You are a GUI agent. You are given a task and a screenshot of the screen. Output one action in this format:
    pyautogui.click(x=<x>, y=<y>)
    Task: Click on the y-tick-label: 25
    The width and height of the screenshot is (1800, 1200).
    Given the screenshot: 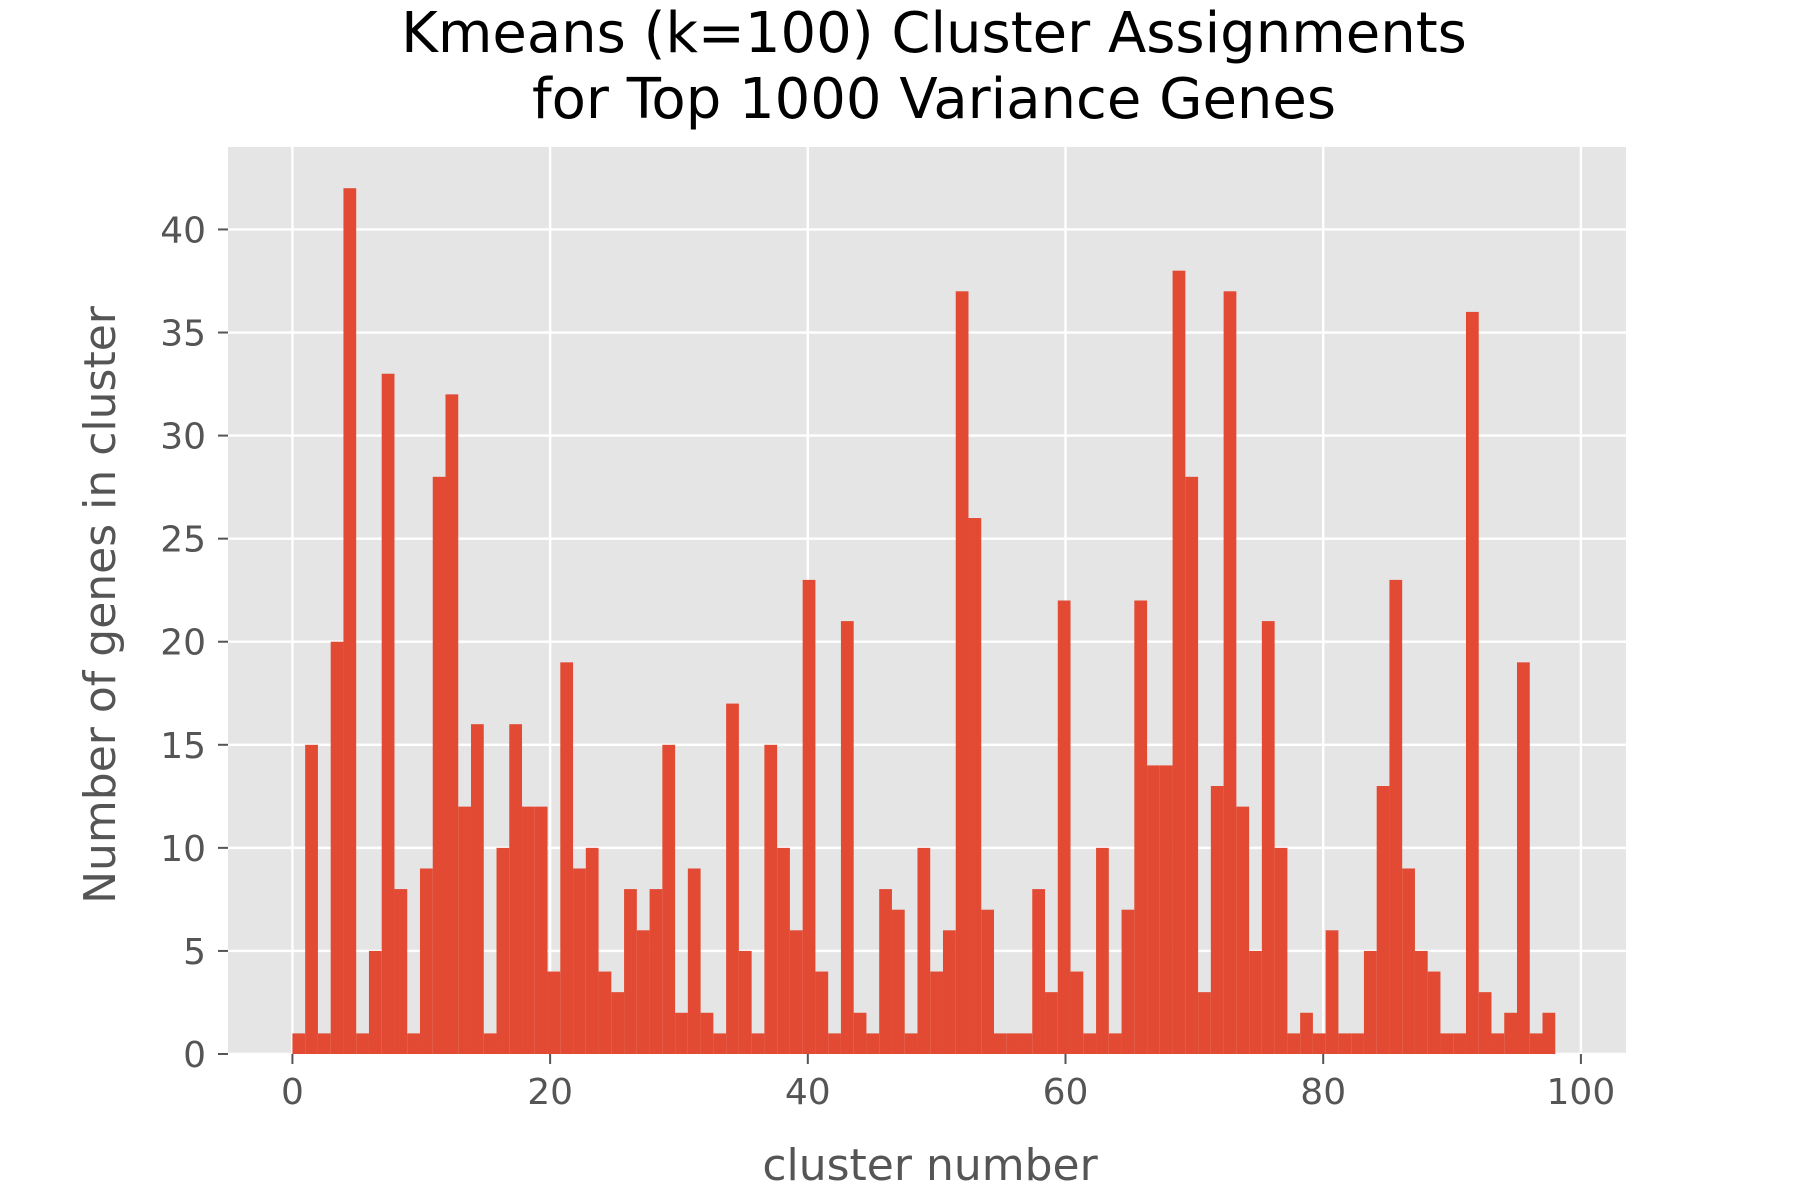 What is the action you would take?
    pyautogui.click(x=183, y=540)
    